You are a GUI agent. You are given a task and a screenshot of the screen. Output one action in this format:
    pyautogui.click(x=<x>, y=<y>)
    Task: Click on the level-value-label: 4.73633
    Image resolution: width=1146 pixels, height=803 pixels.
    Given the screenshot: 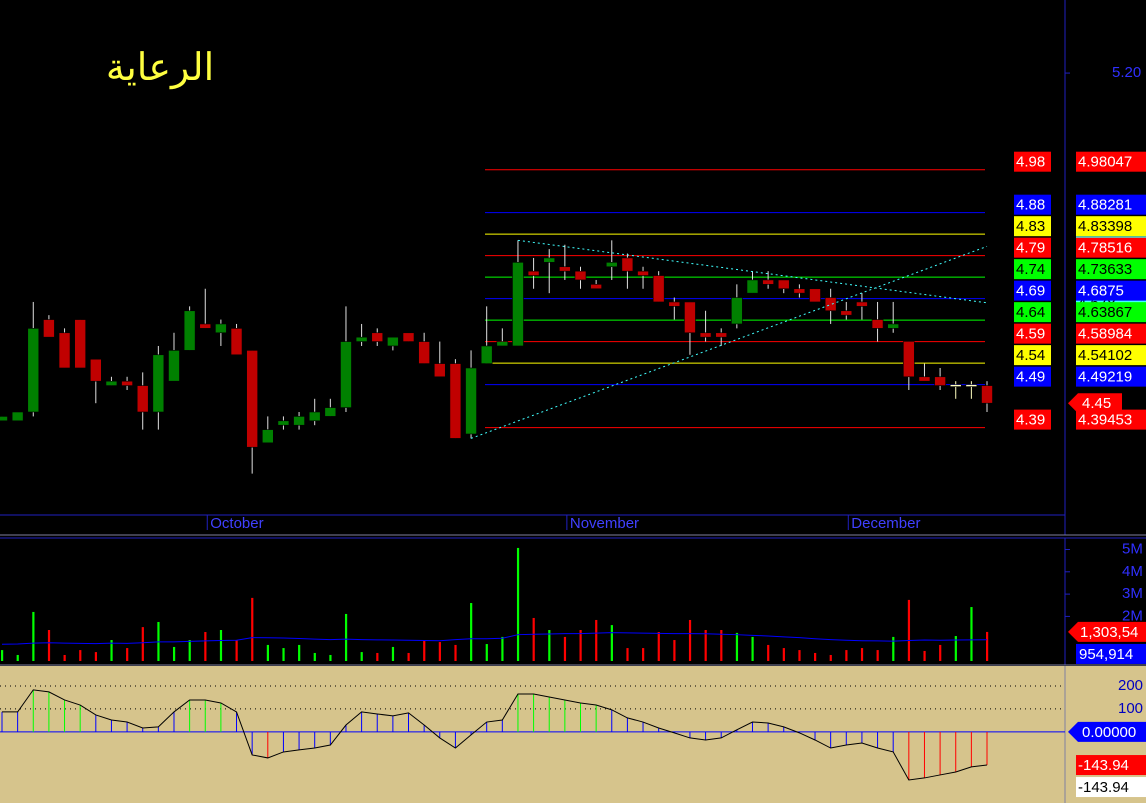 What is the action you would take?
    pyautogui.click(x=1105, y=269)
    